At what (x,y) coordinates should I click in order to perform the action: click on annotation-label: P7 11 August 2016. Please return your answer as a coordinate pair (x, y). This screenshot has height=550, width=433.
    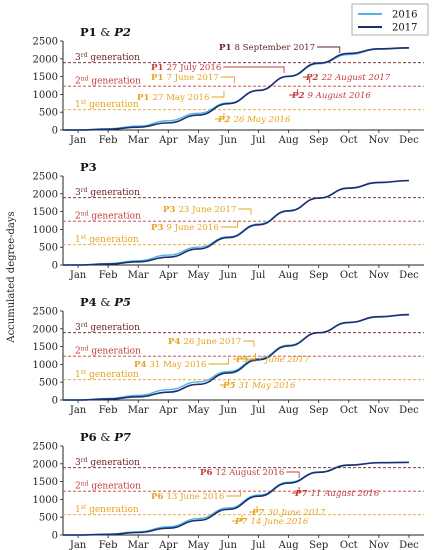
    Looking at the image, I should click on (337, 494).